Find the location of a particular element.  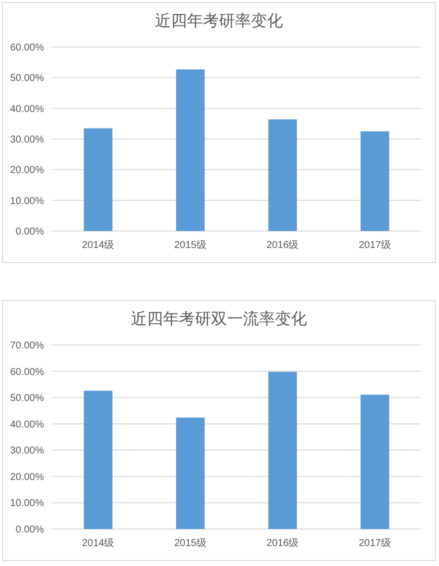

y-tick-label: 70.00% is located at coordinates (27, 346).